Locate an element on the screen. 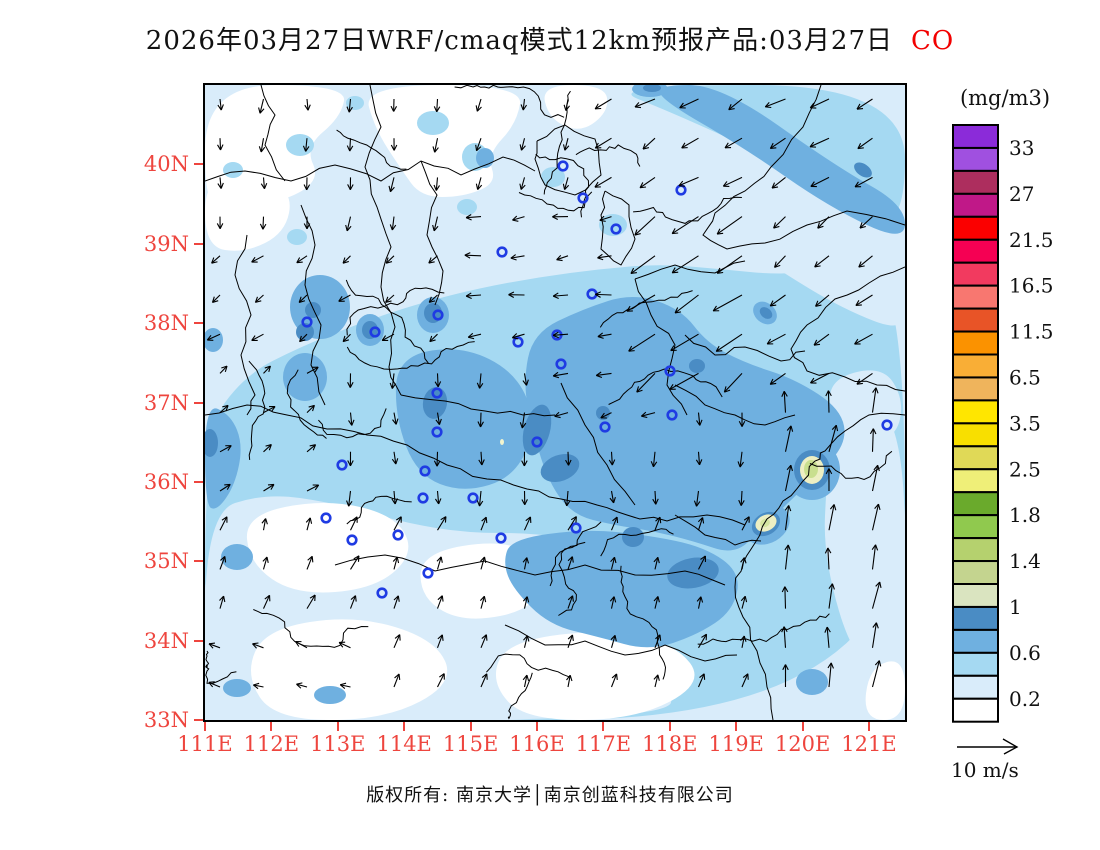 The height and width of the screenshot is (850, 1100). colorbar-tick-label: 1.8 is located at coordinates (1025, 515).